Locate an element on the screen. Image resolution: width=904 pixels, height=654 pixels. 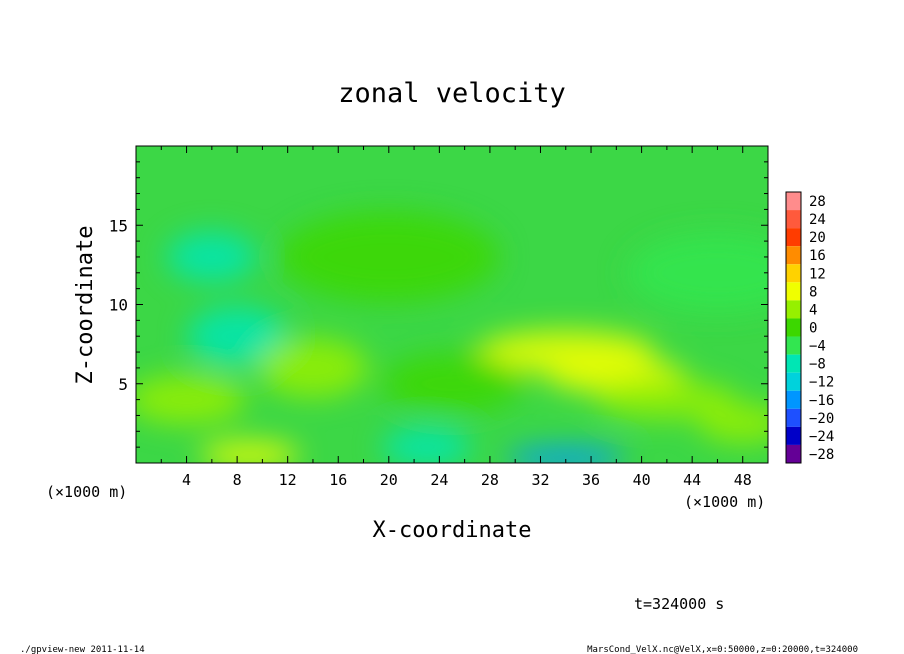
colorbar-label: −24 is located at coordinates (821, 437).